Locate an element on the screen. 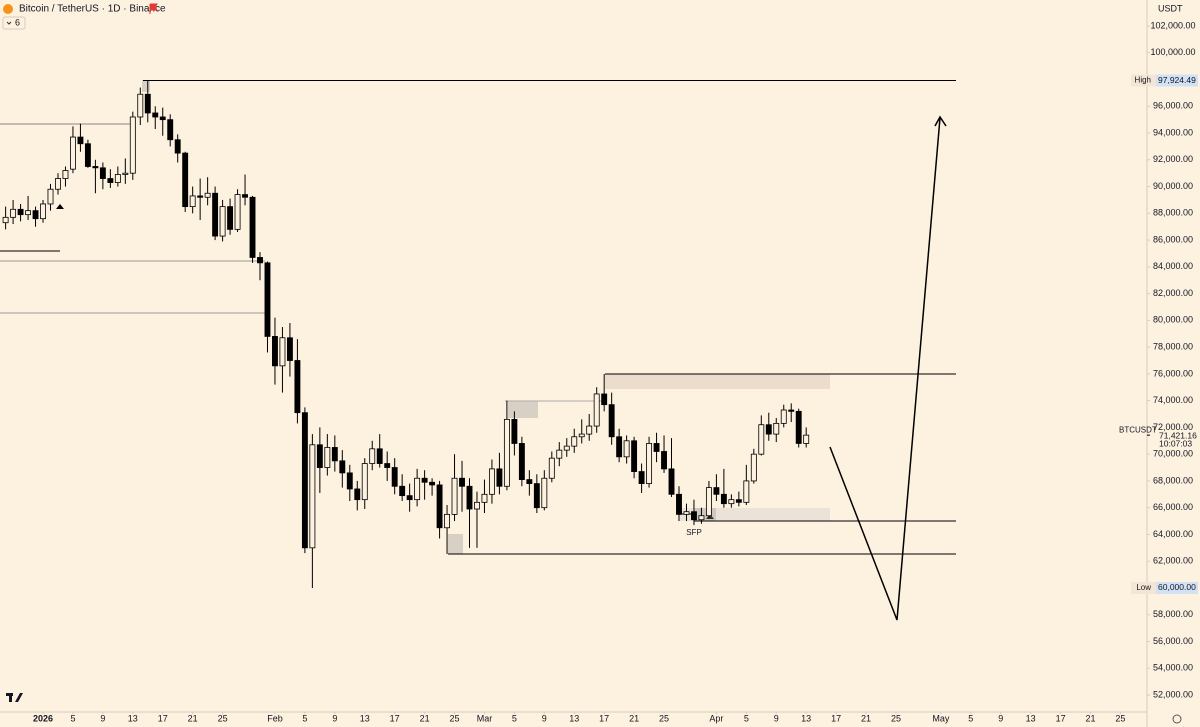  y-tick-label: 76,000.00 is located at coordinates (1173, 373).